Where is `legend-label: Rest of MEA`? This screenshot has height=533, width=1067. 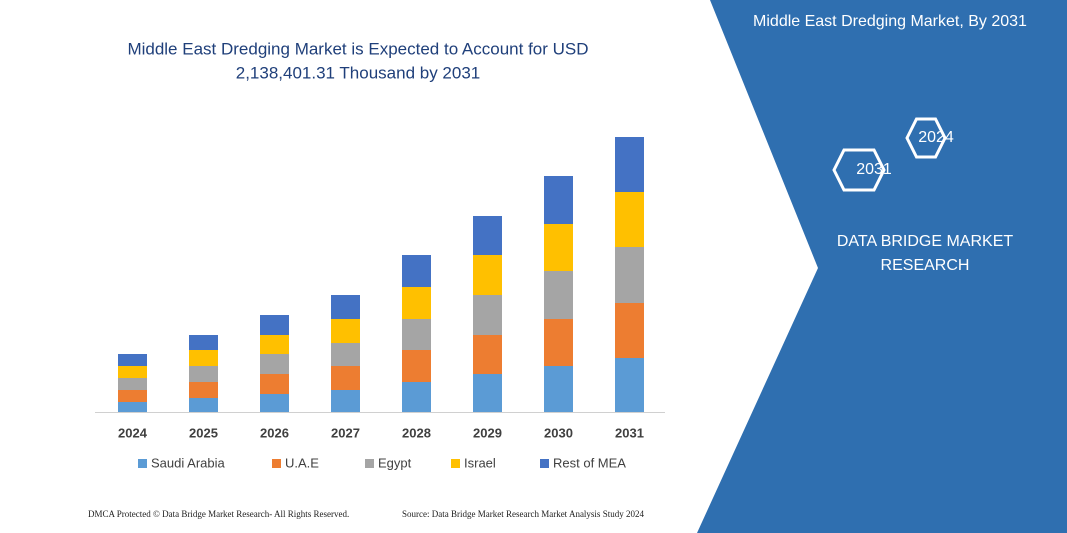 legend-label: Rest of MEA is located at coordinates (589, 462).